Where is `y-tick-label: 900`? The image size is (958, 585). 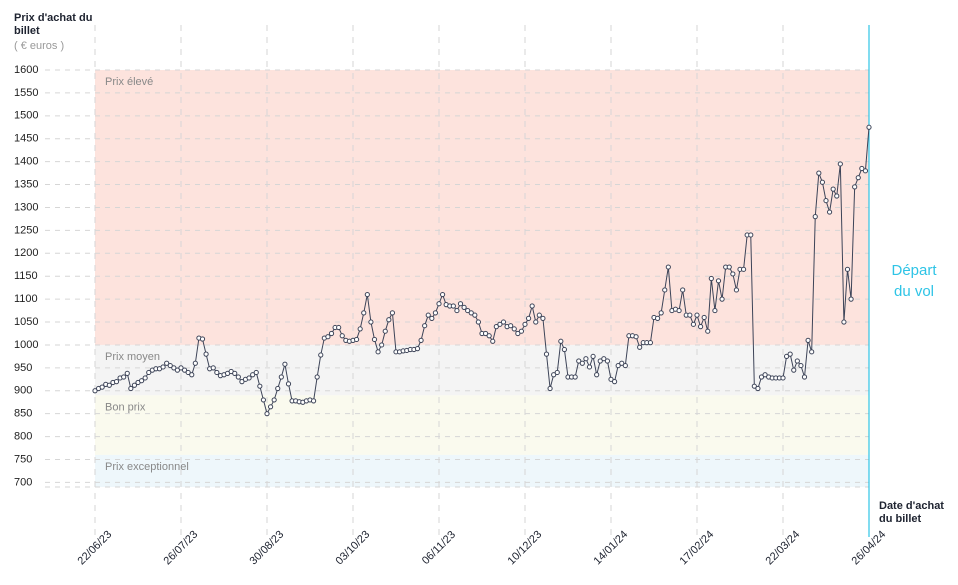 y-tick-label: 900 is located at coordinates (23, 391).